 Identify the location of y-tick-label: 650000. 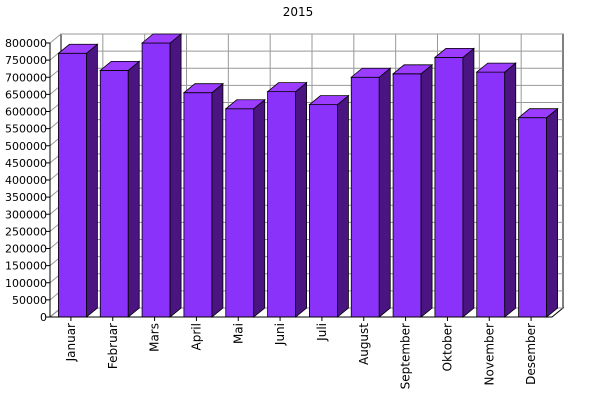
(26, 94).